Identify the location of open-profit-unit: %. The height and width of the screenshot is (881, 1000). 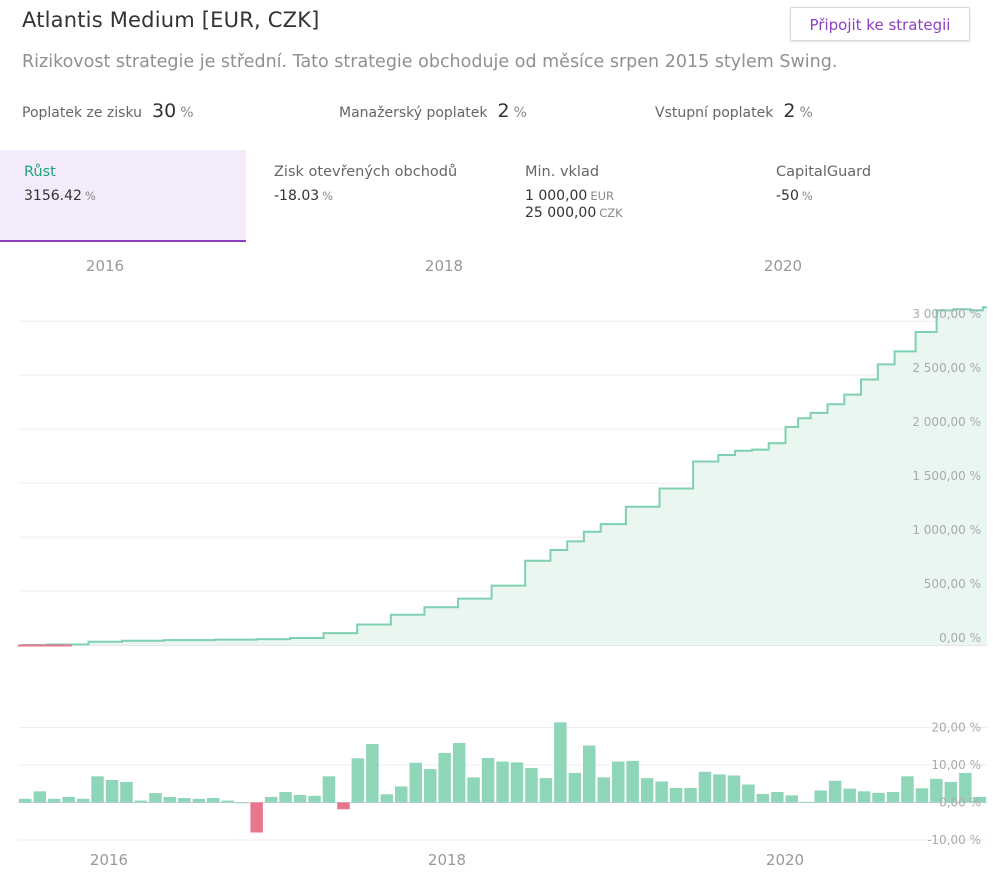
(328, 196).